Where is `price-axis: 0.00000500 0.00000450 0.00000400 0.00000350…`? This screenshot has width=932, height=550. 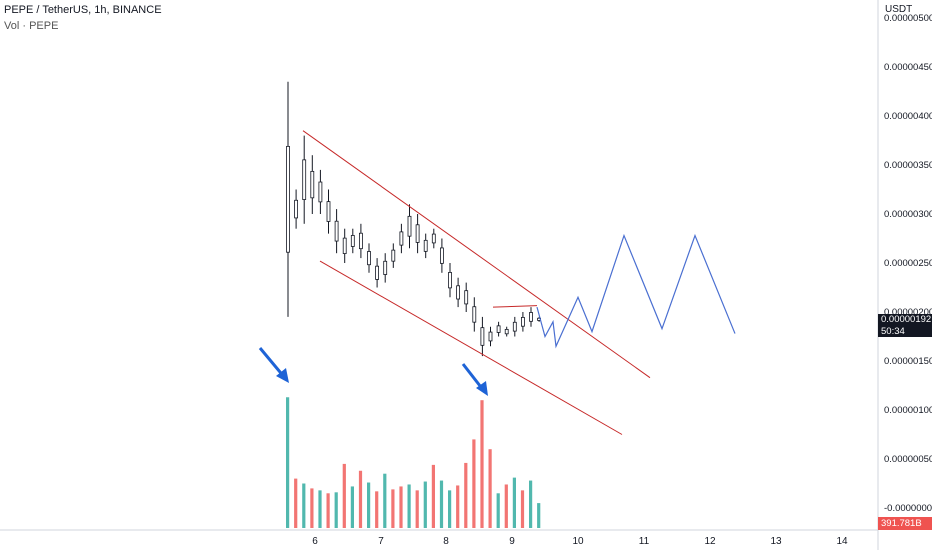
price-axis: 0.00000500 0.00000450 0.00000400 0.00000350… is located at coordinates (908, 263).